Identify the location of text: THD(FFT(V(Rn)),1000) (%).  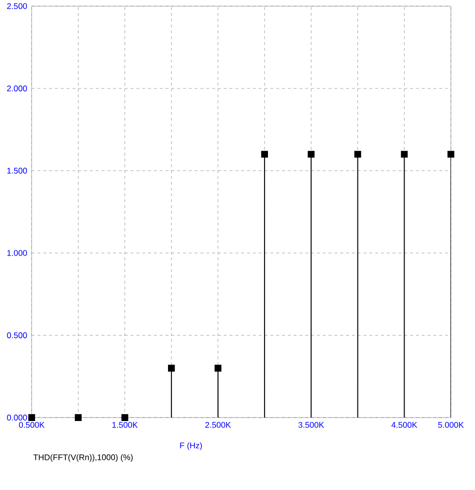
(82, 458).